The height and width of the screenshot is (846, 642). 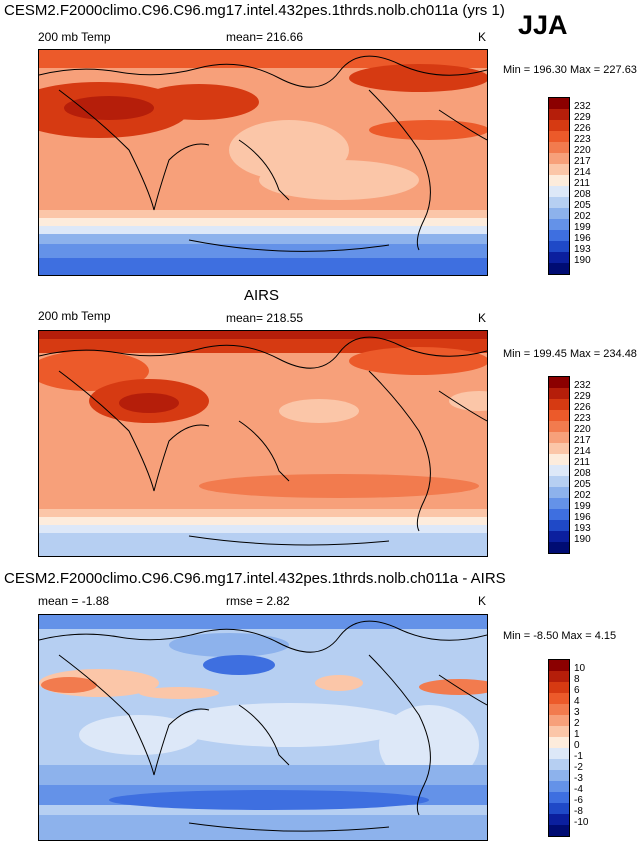 What do you see at coordinates (582, 161) in the screenshot?
I see `panel1-colorbar-label: 217` at bounding box center [582, 161].